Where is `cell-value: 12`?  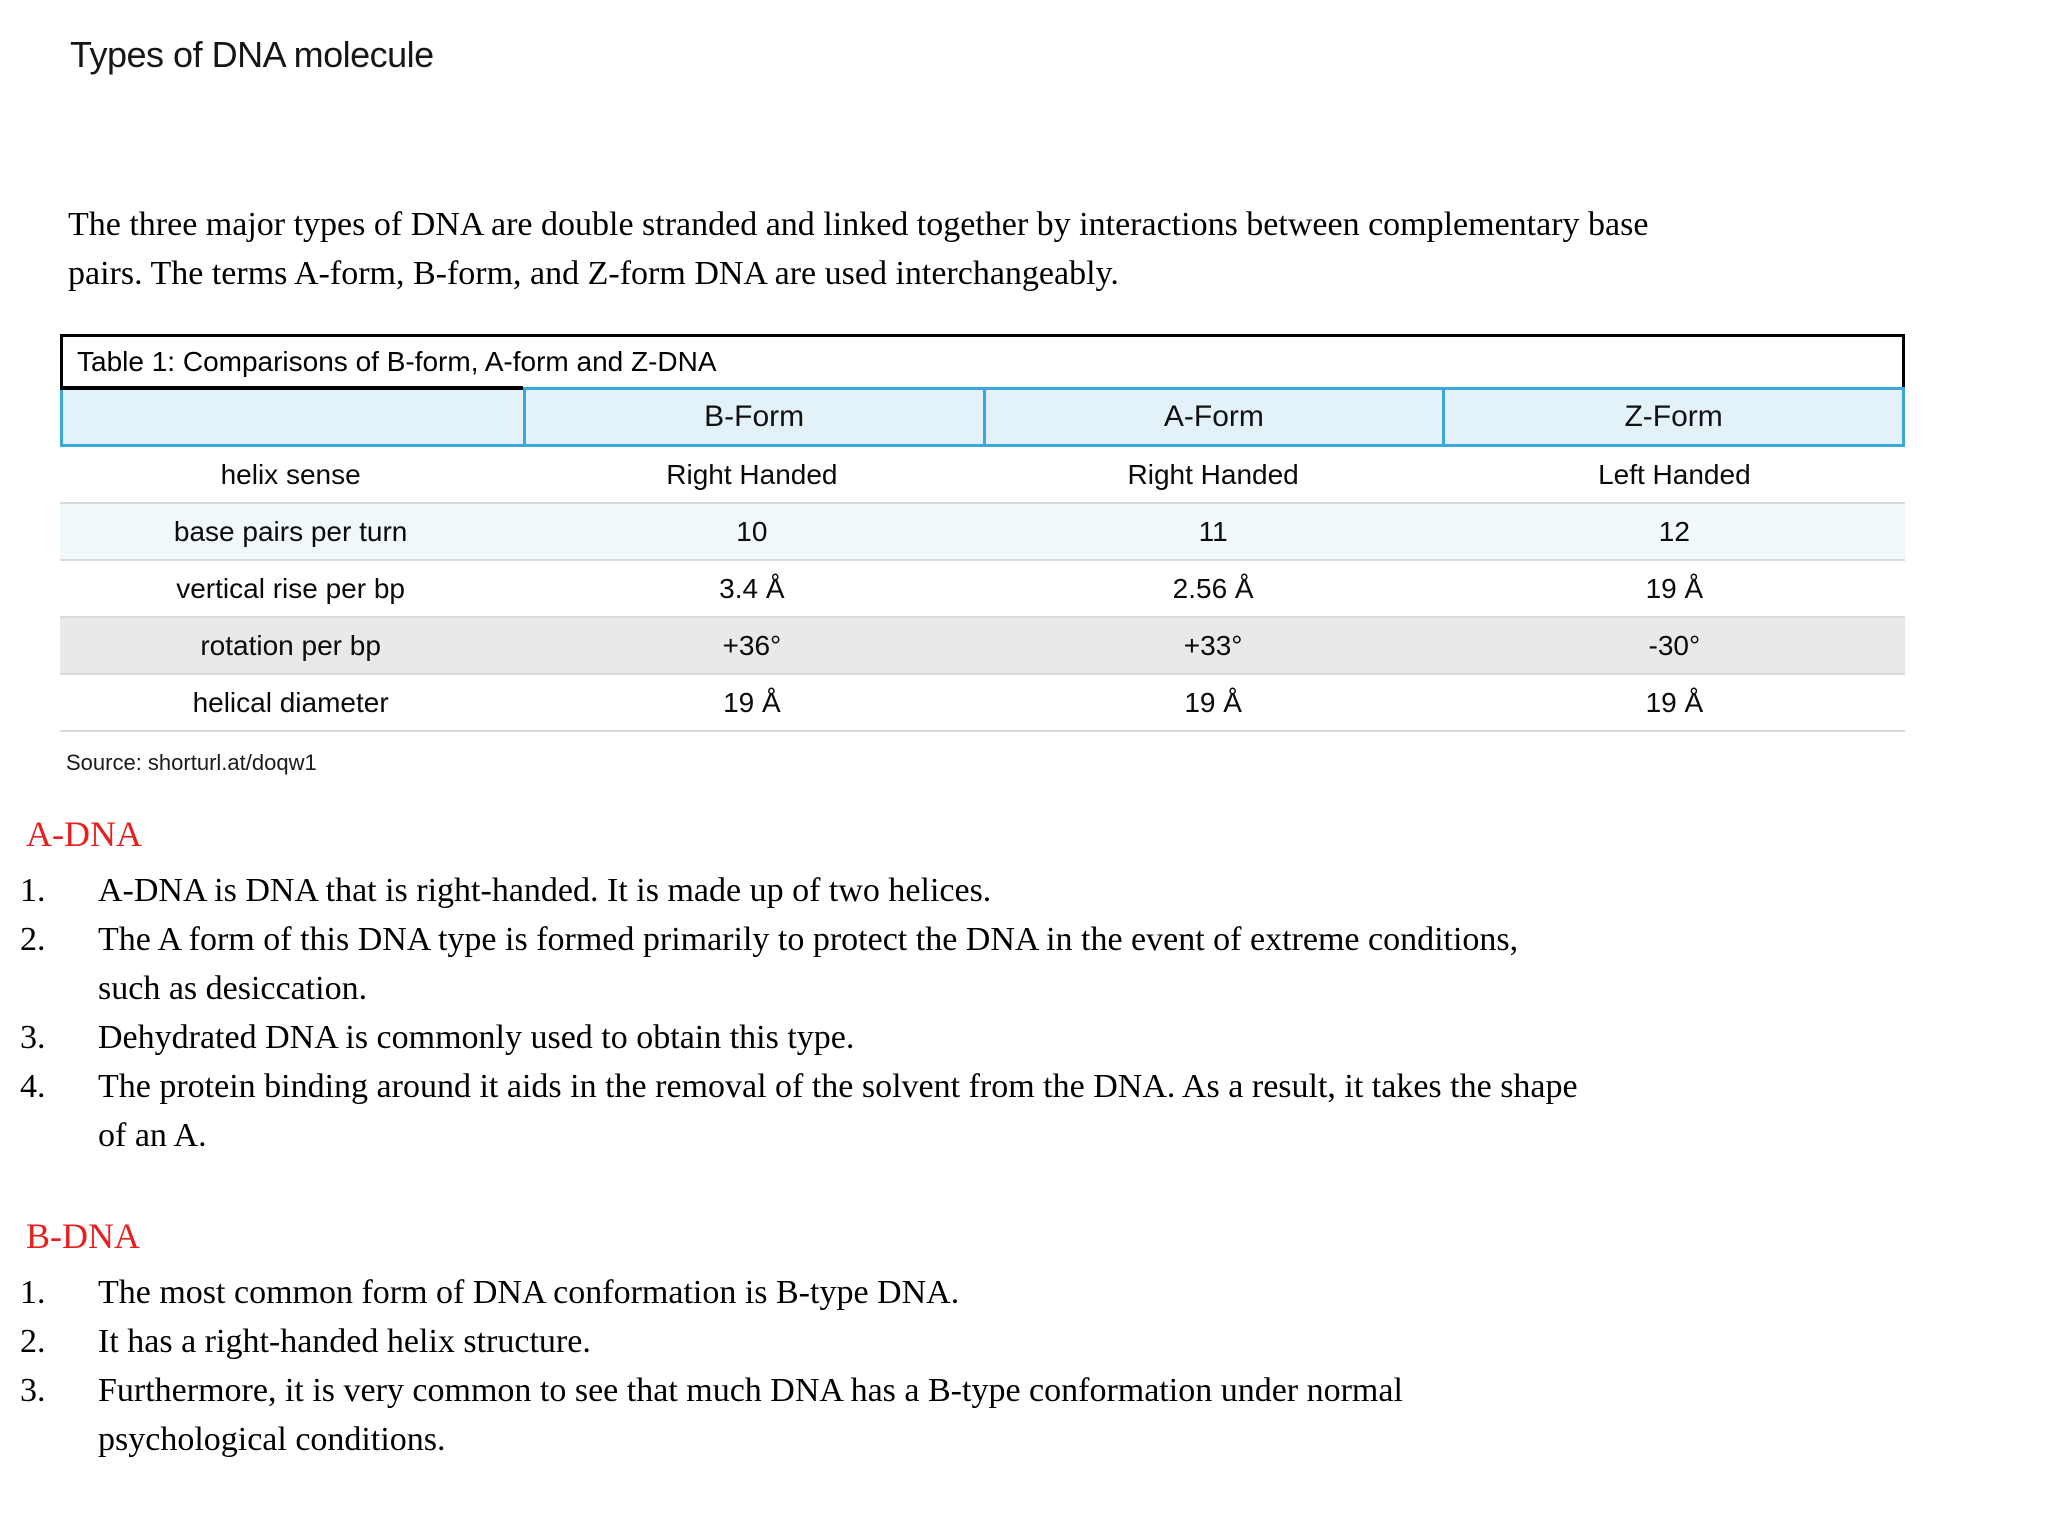
cell-value: 12 is located at coordinates (1674, 531).